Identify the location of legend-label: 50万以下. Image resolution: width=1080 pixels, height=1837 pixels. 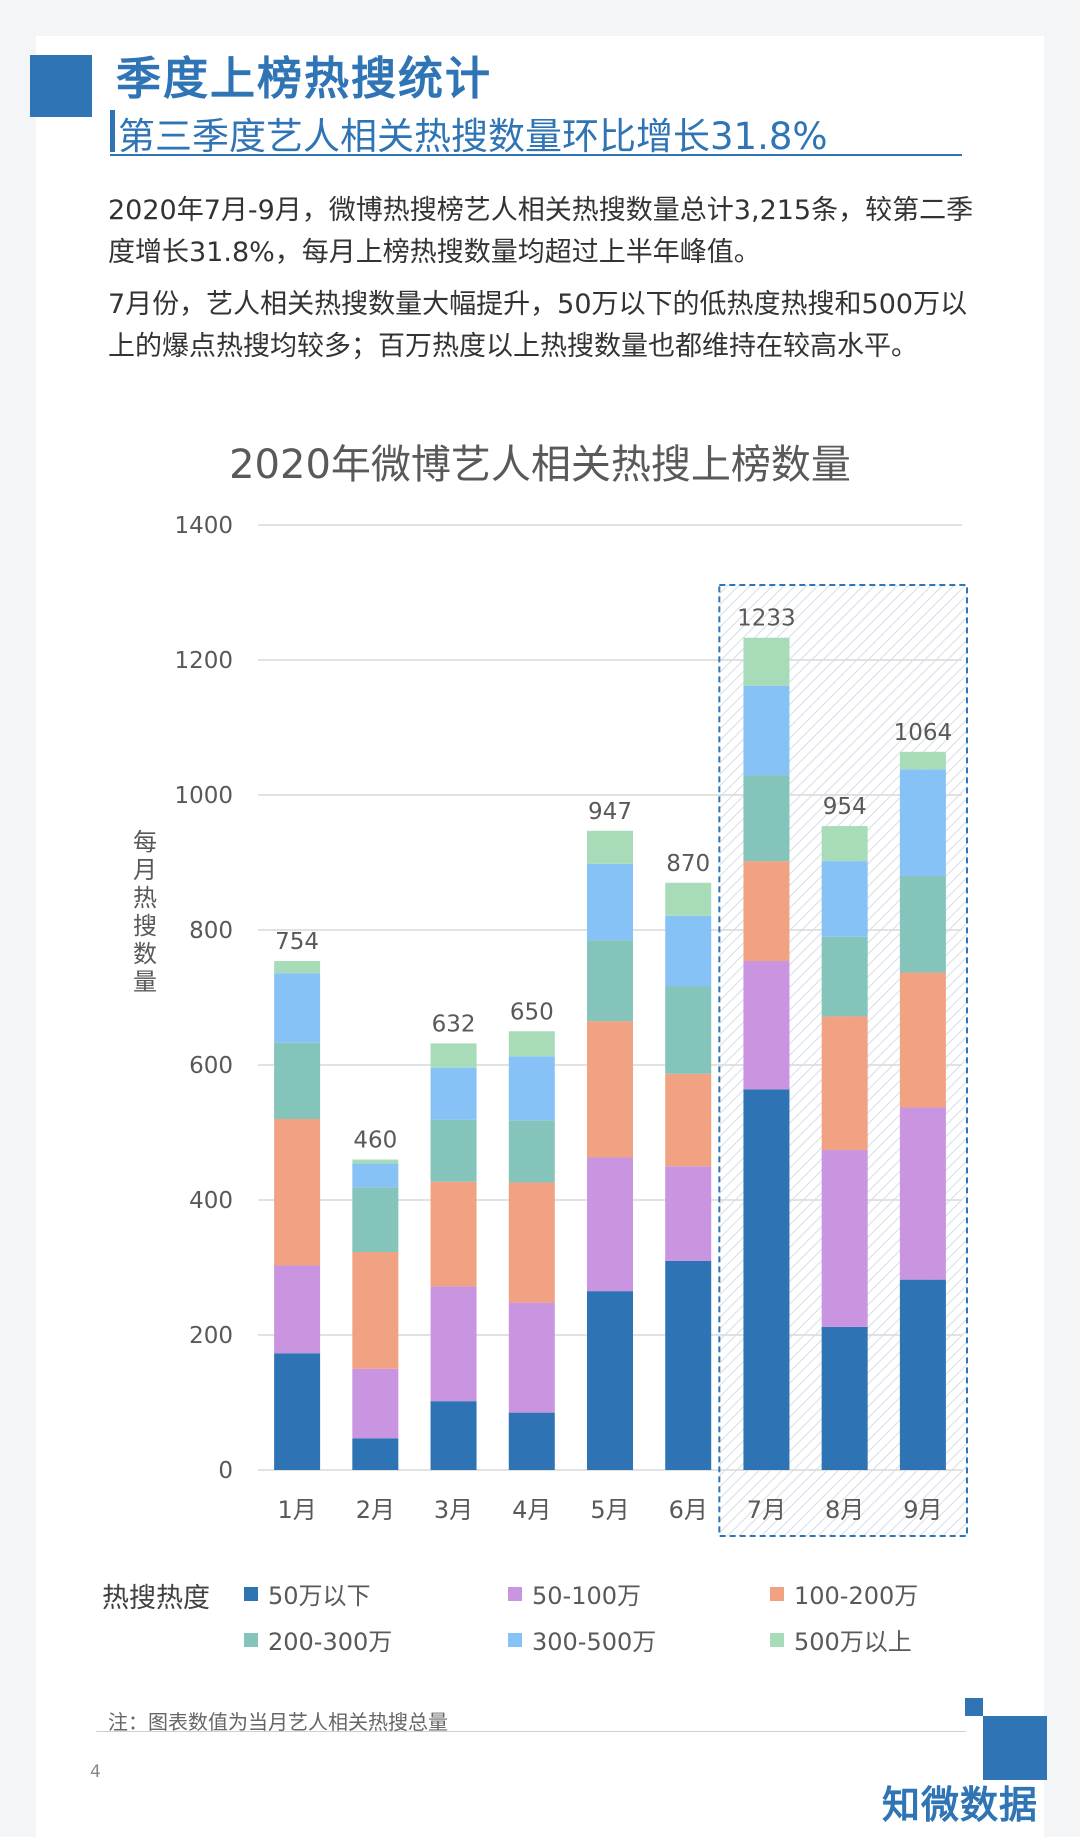
(319, 1596).